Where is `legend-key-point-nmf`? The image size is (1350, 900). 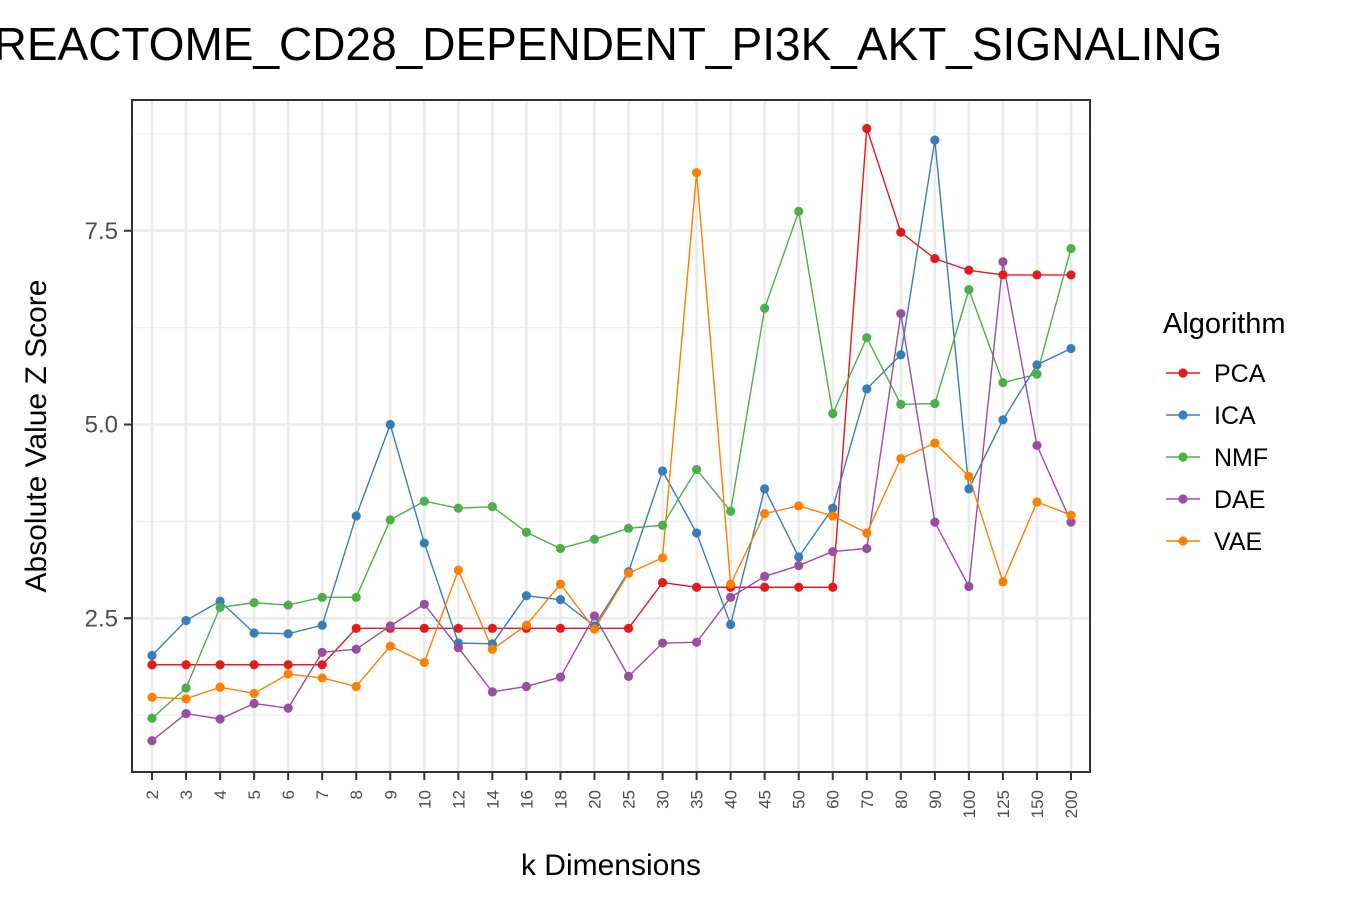
legend-key-point-nmf is located at coordinates (1183, 457).